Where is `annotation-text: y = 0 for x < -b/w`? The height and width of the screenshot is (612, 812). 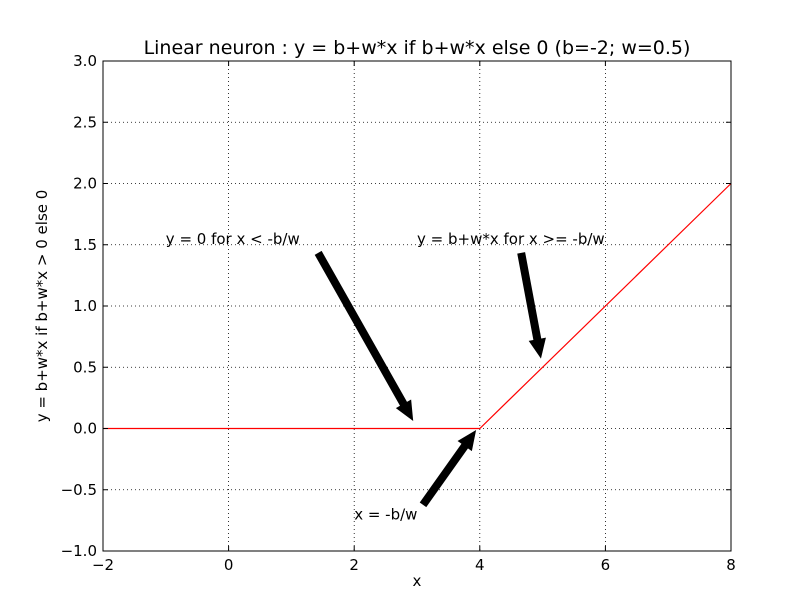 annotation-text: y = 0 for x < -b/w is located at coordinates (233, 239).